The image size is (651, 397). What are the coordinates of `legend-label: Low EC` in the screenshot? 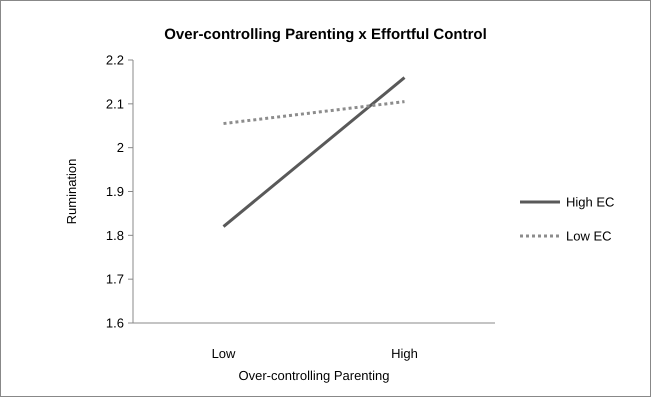 It's located at (589, 236).